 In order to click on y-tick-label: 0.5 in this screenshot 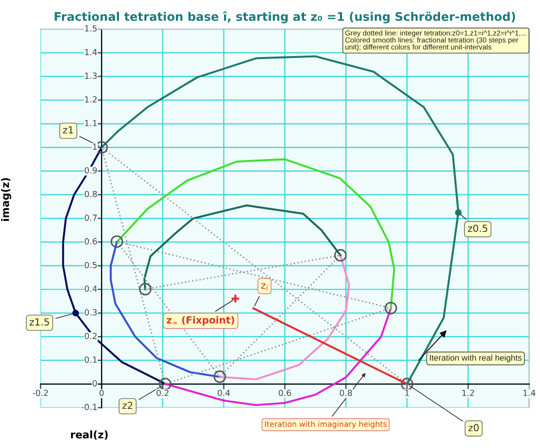, I will do `click(90, 265)`.